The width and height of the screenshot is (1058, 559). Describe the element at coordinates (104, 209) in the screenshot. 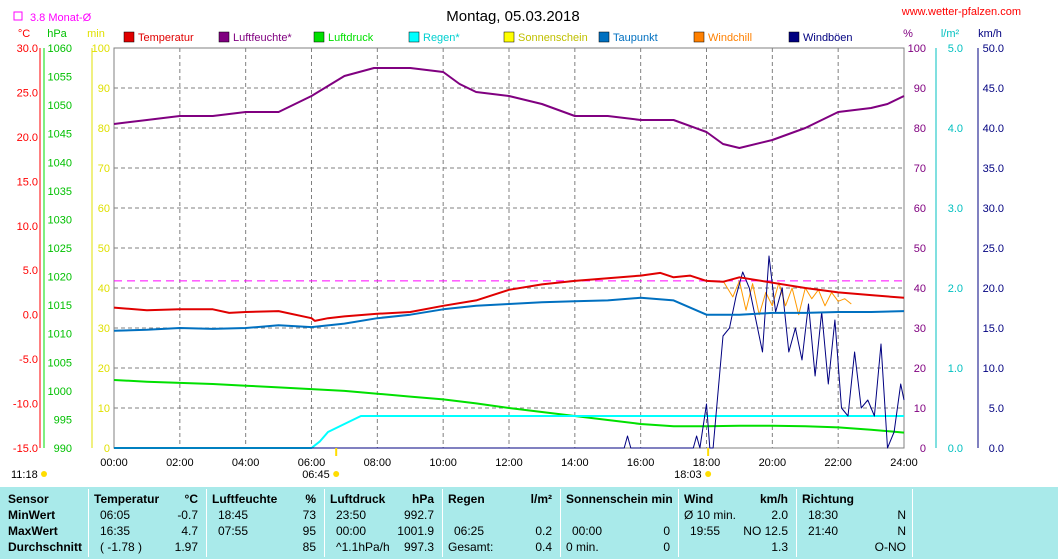

I see `minutes-tick-label: 60` at that location.